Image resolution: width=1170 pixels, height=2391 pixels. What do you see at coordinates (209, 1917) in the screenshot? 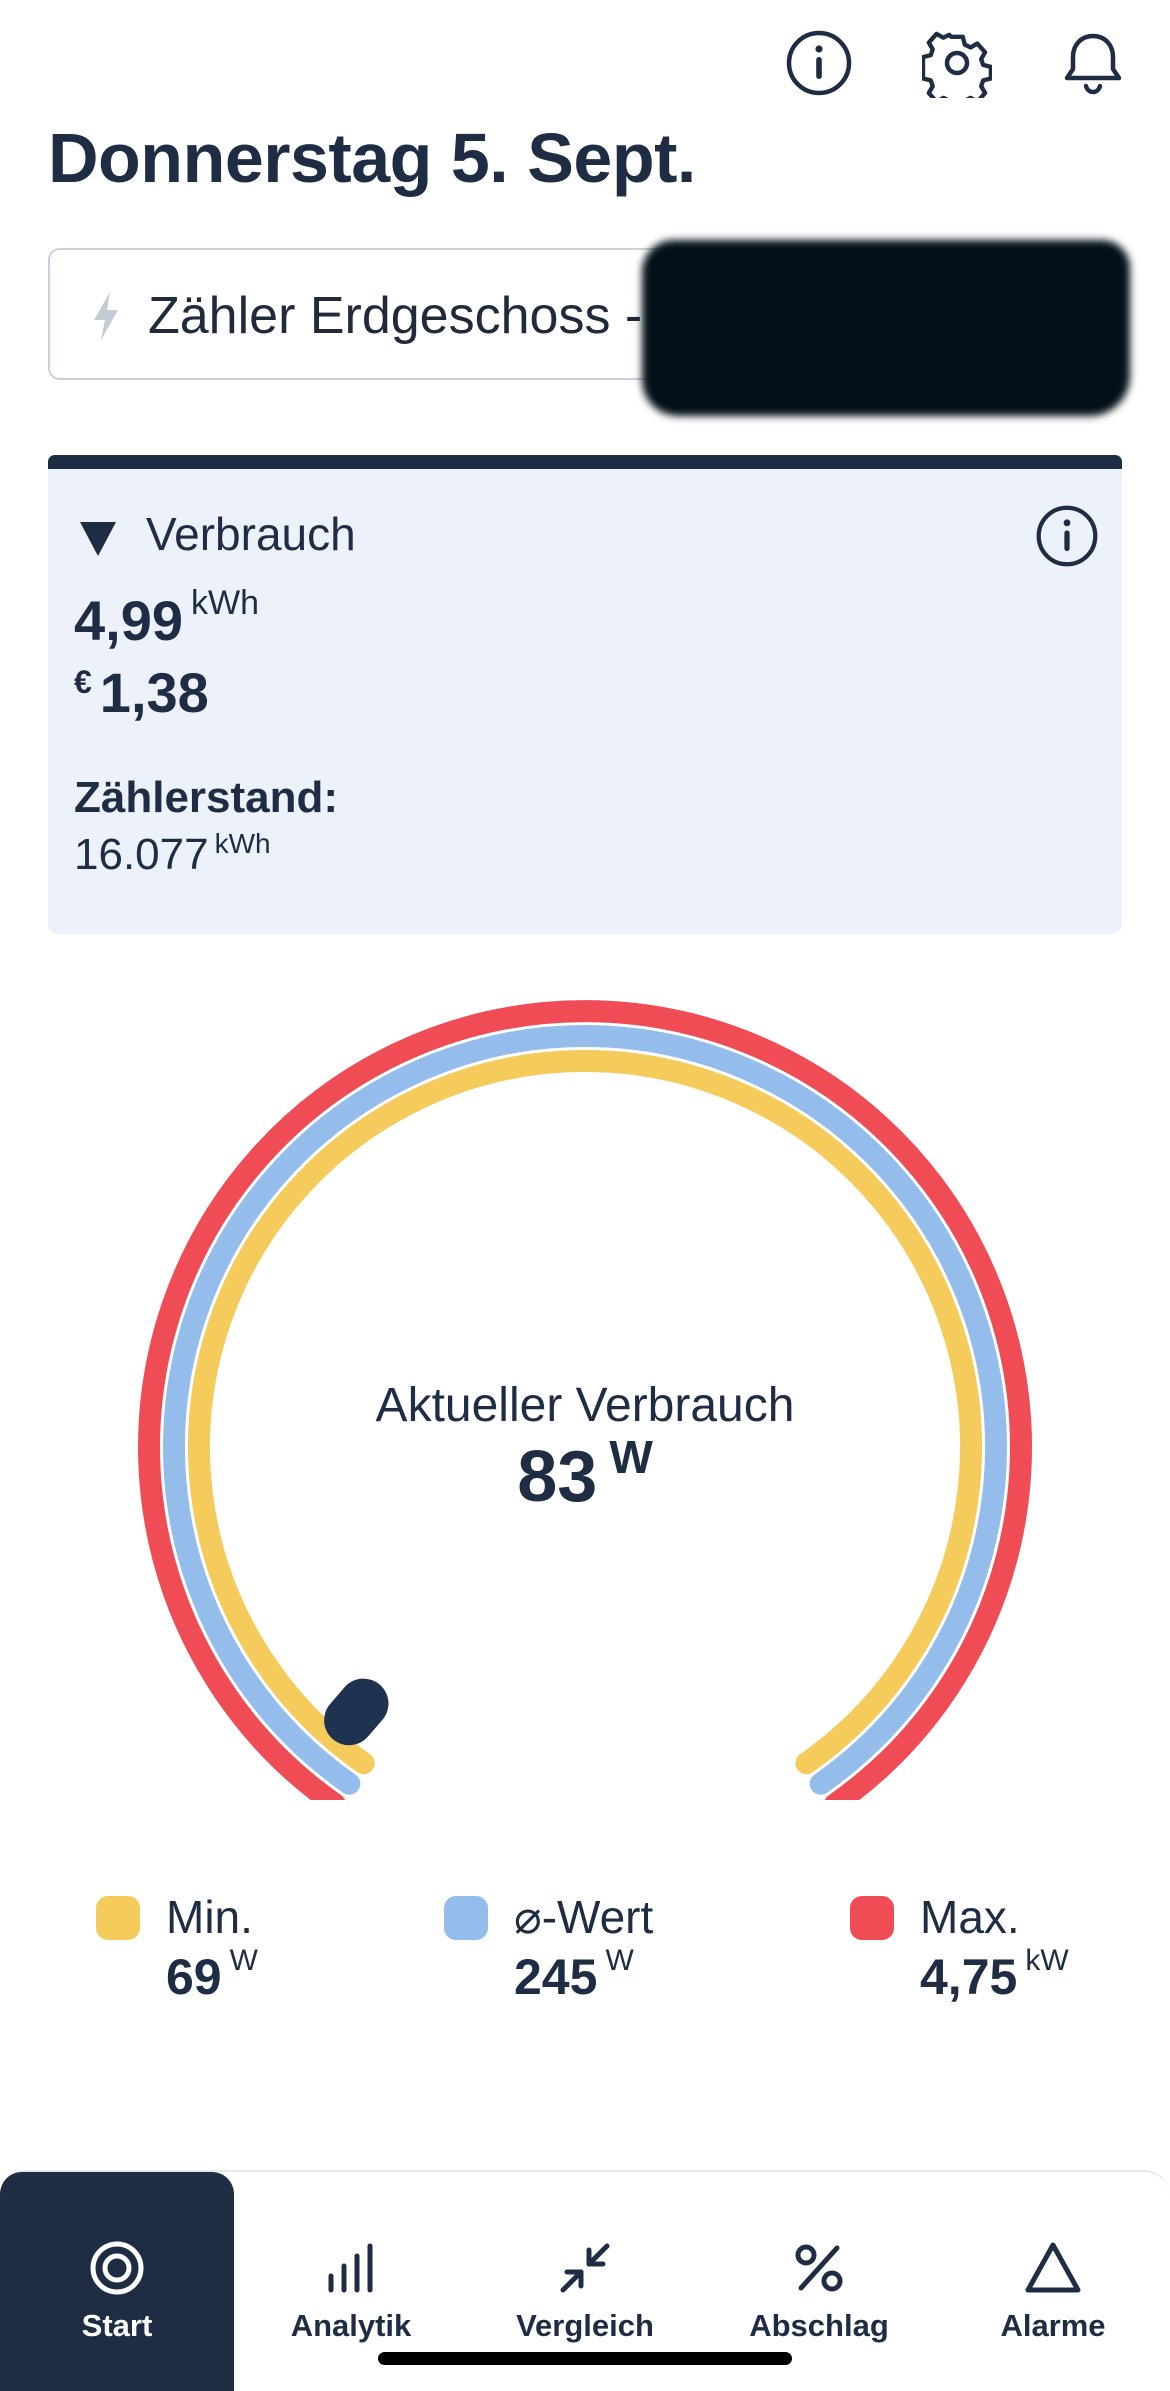
I see `legend-label-min: Min.` at bounding box center [209, 1917].